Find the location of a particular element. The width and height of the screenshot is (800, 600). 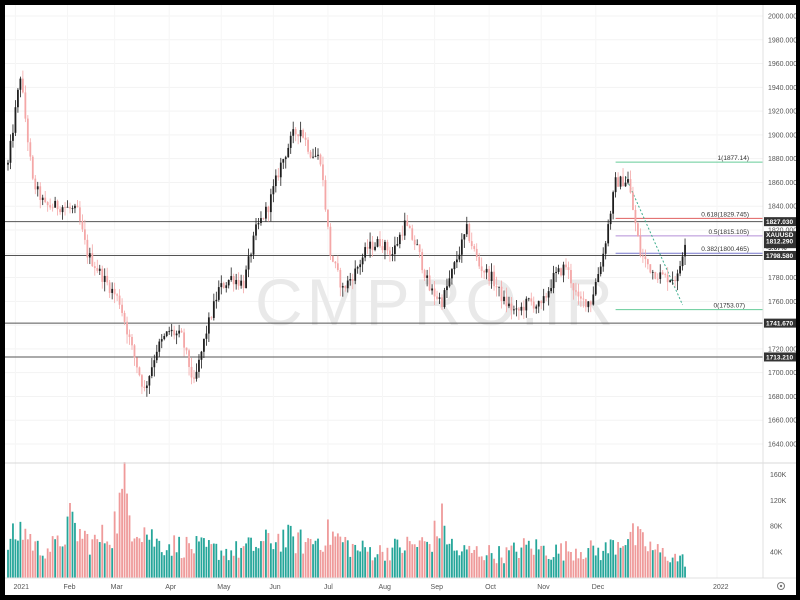

volume-axis: 160K 120K 80K 40K is located at coordinates (778, 514).